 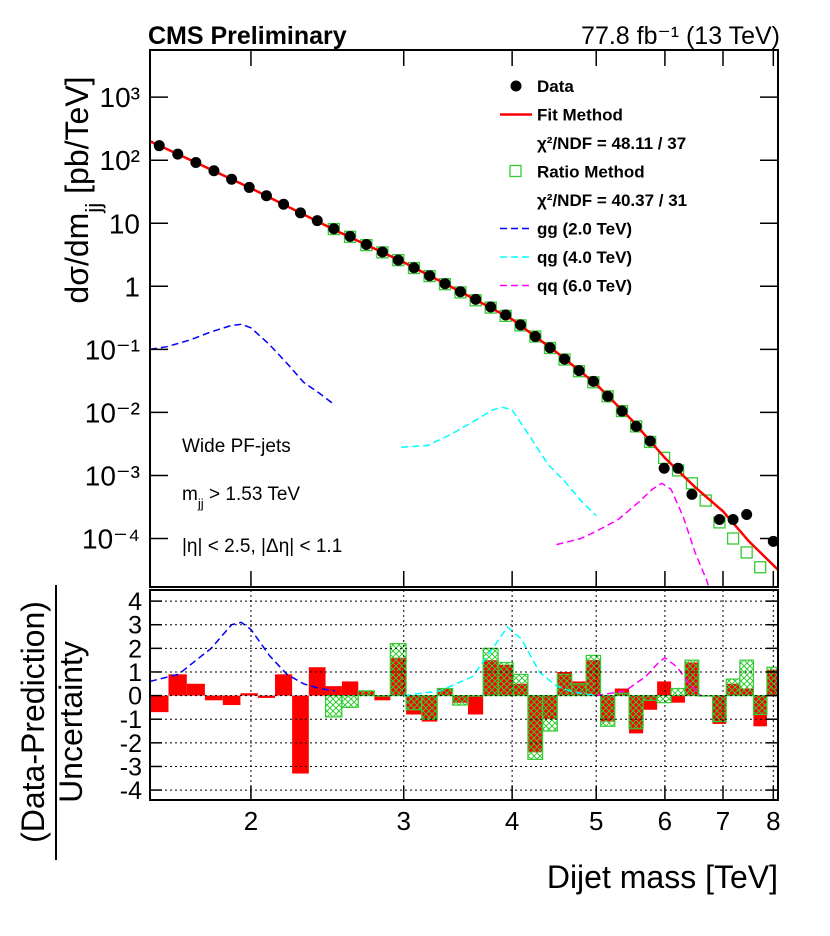 What do you see at coordinates (403, 821) in the screenshot?
I see `x-tick-label: 3` at bounding box center [403, 821].